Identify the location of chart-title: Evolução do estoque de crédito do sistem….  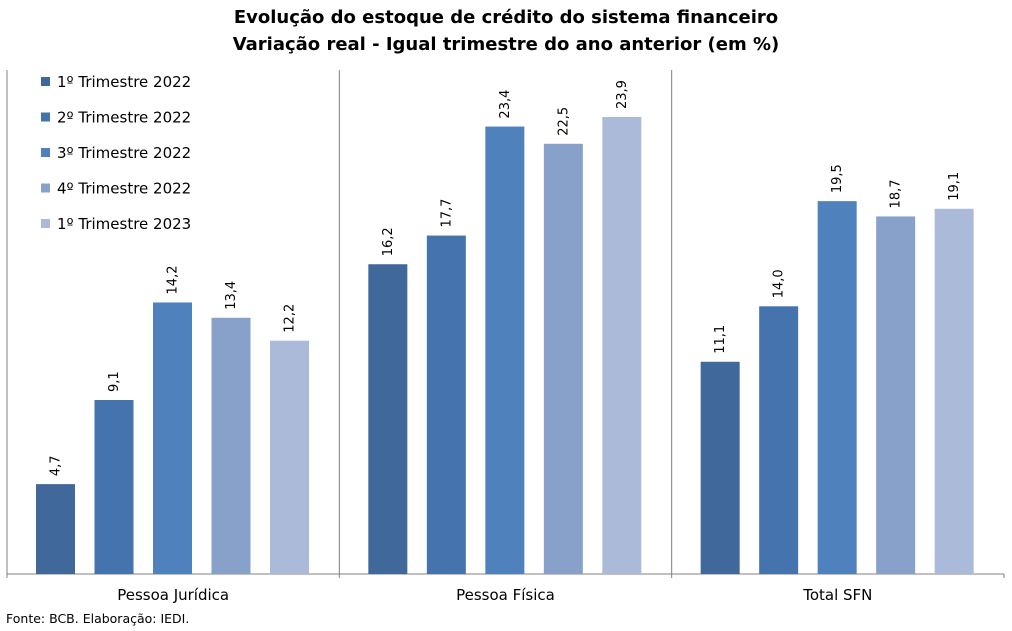
(506, 17).